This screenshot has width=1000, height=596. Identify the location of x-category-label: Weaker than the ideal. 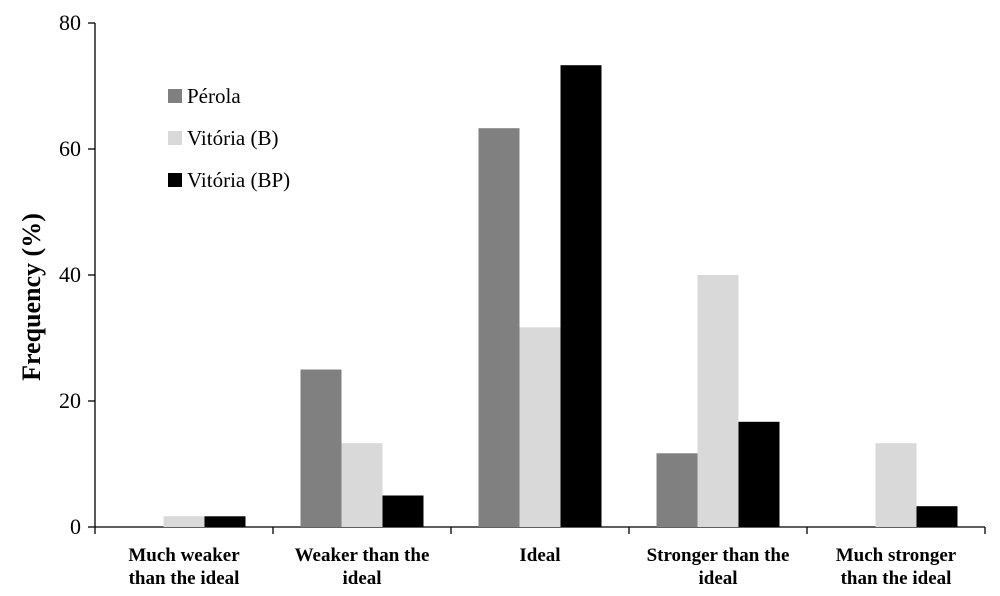
(362, 567).